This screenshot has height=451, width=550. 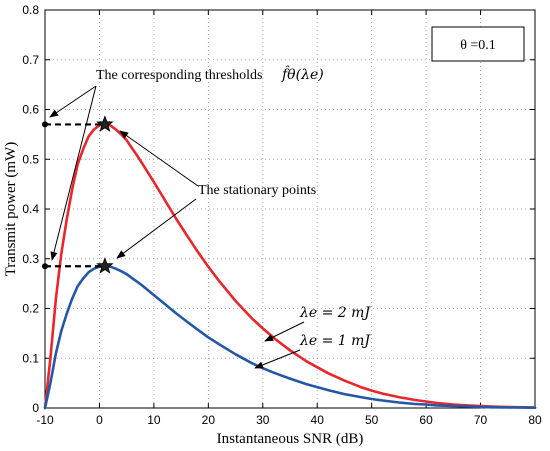 I want to click on thresholds-math: f̂θ(λe), so click(x=302, y=74).